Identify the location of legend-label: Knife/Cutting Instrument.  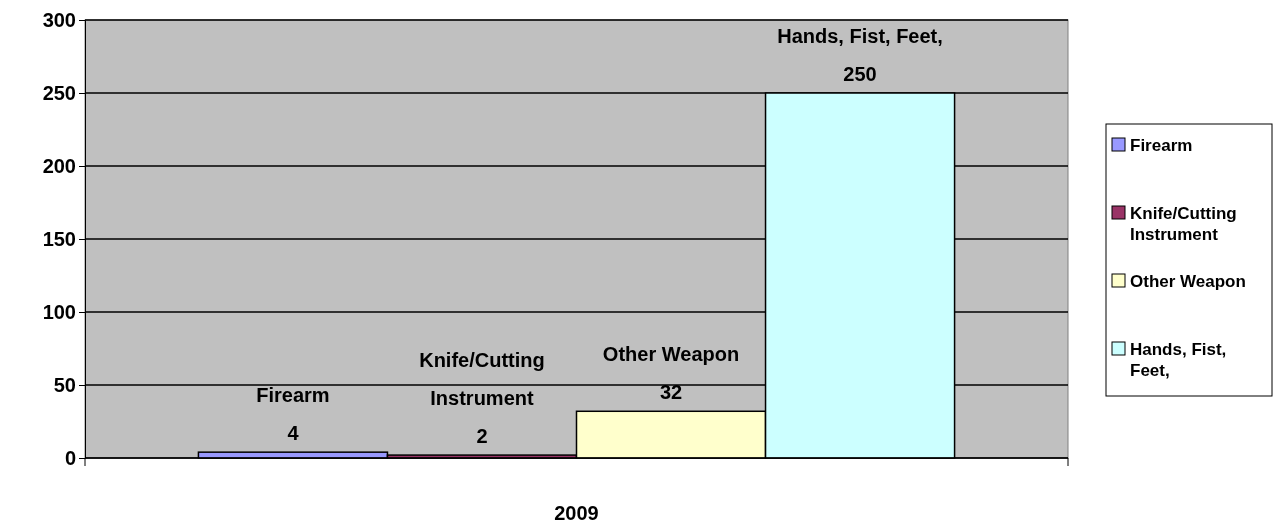
(1183, 224).